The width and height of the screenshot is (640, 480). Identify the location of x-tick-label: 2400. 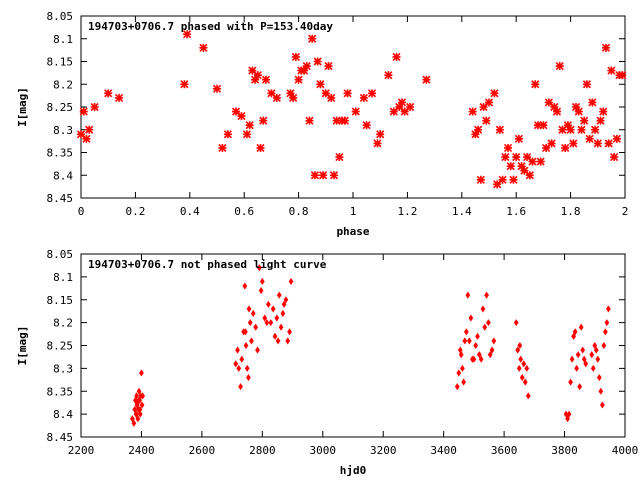
(141, 450).